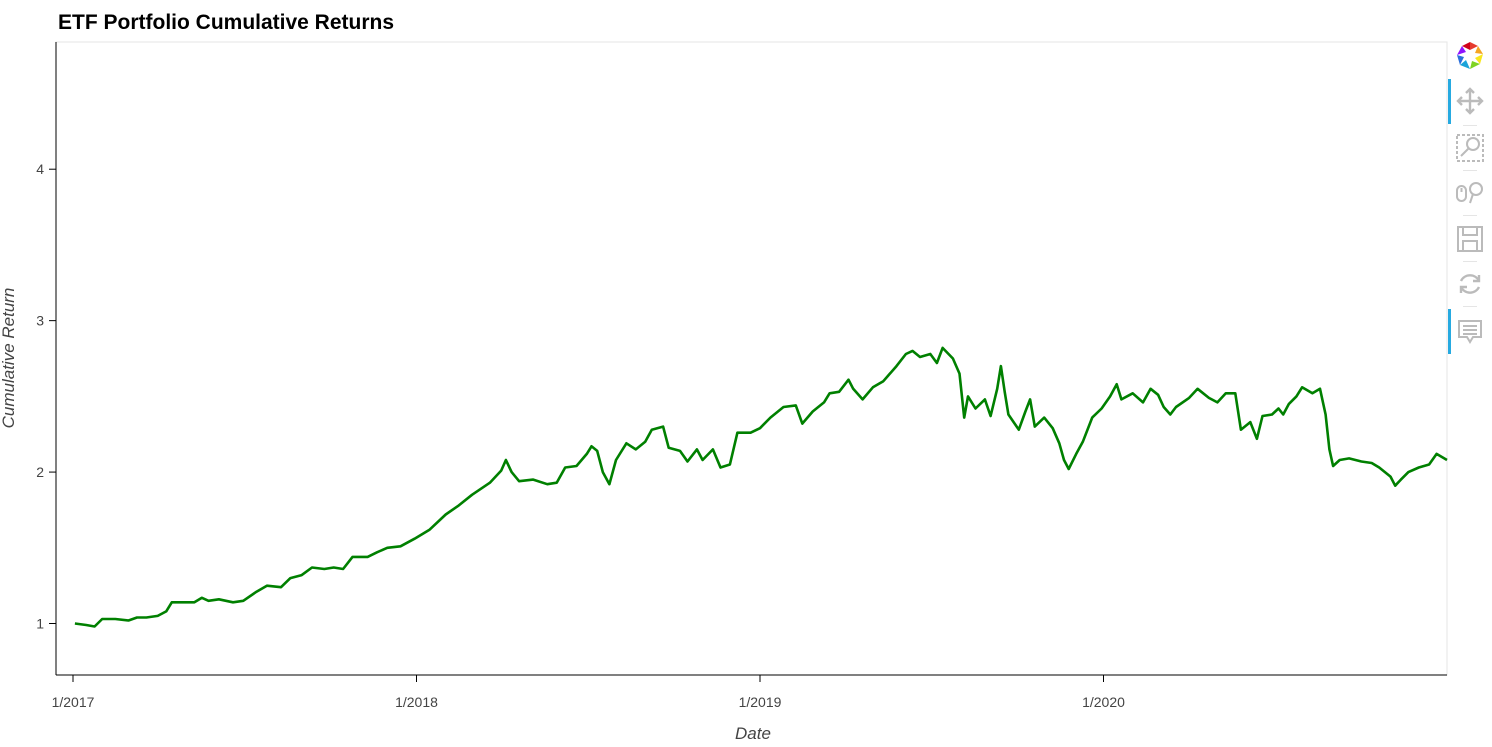 This screenshot has width=1492, height=747. I want to click on pan-active-indicator, so click(1449, 101).